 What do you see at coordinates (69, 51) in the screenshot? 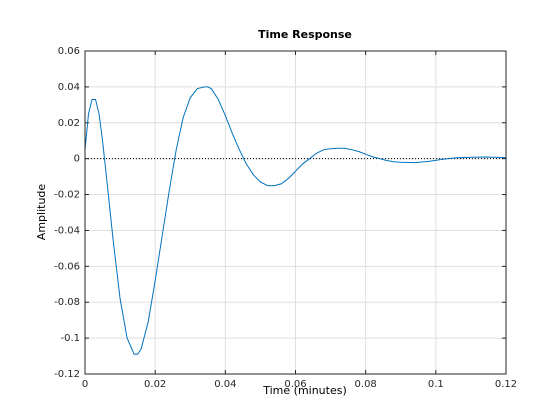
I see `y-tick-label: 0.06` at bounding box center [69, 51].